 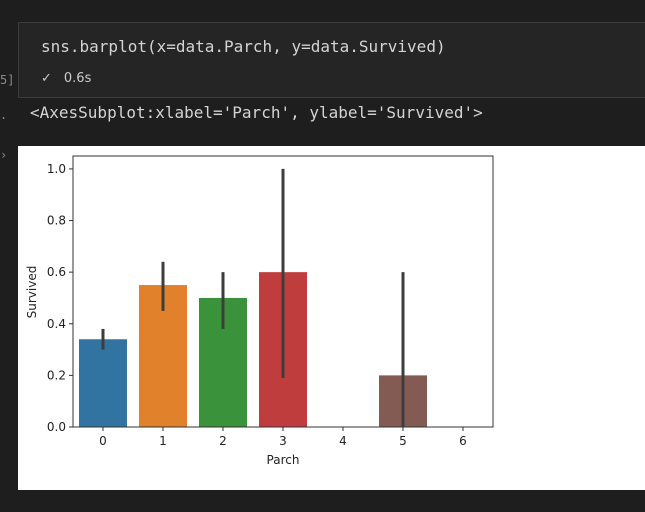 What do you see at coordinates (56, 375) in the screenshot?
I see `y-tick-label: 0.2` at bounding box center [56, 375].